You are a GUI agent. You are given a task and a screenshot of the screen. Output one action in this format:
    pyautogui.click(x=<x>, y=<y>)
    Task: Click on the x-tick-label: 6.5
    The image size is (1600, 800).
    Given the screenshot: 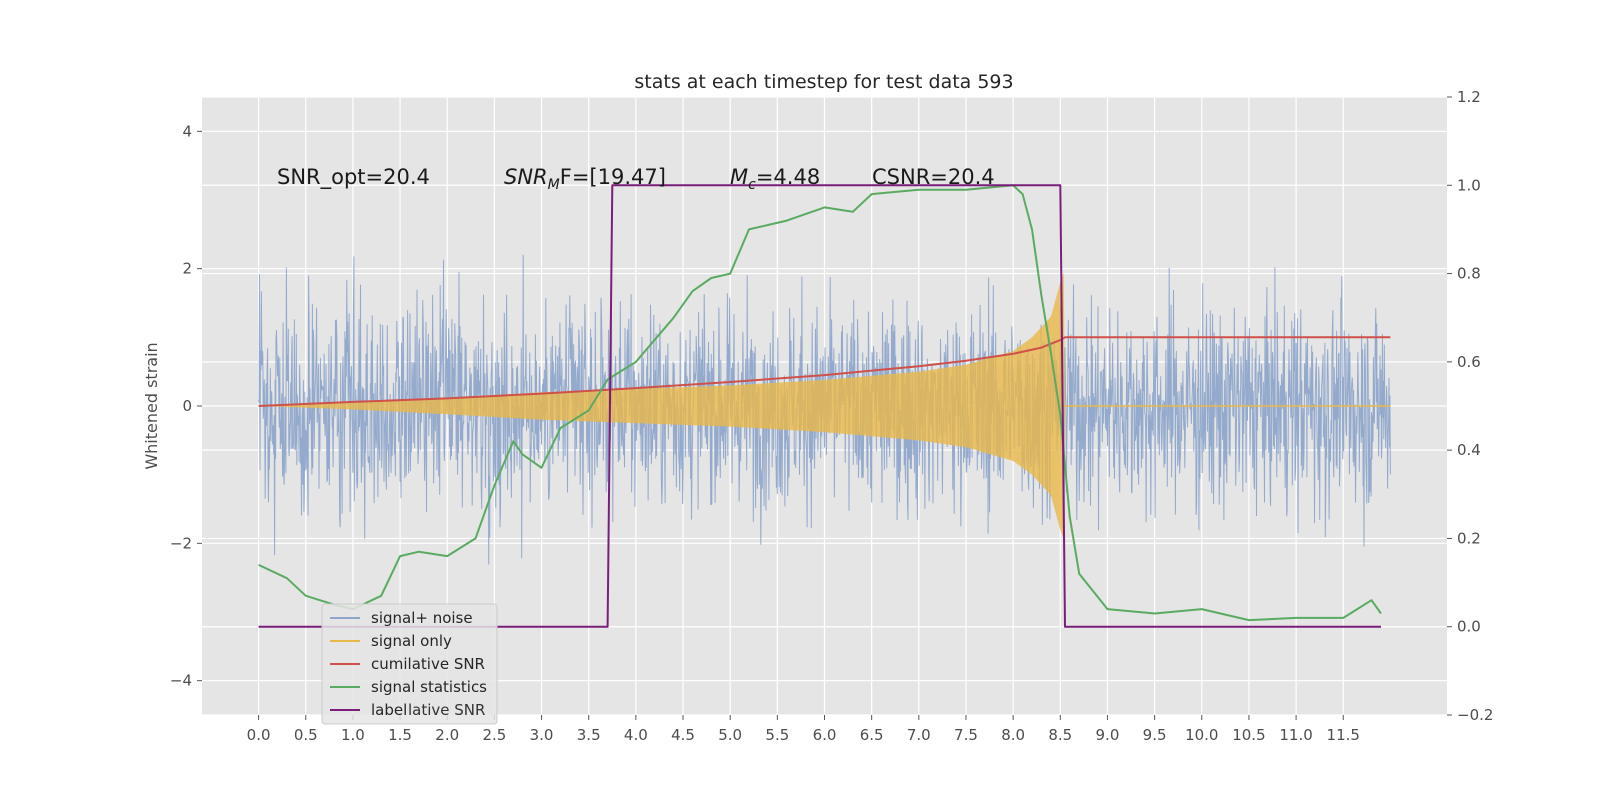 What is the action you would take?
    pyautogui.click(x=872, y=735)
    